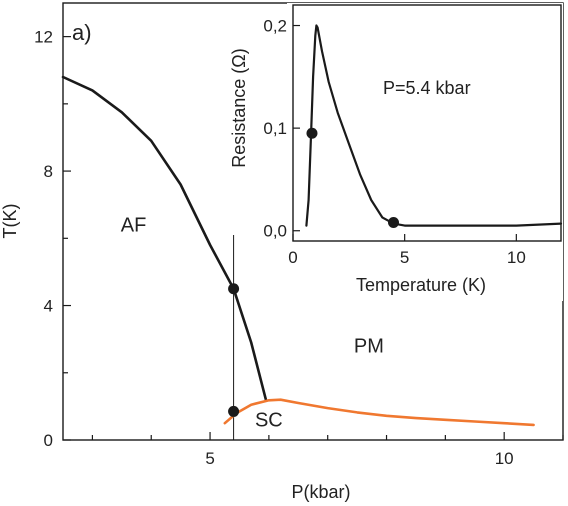 The width and height of the screenshot is (568, 506). I want to click on inset-annotation: P=5.4 kbar, so click(427, 88).